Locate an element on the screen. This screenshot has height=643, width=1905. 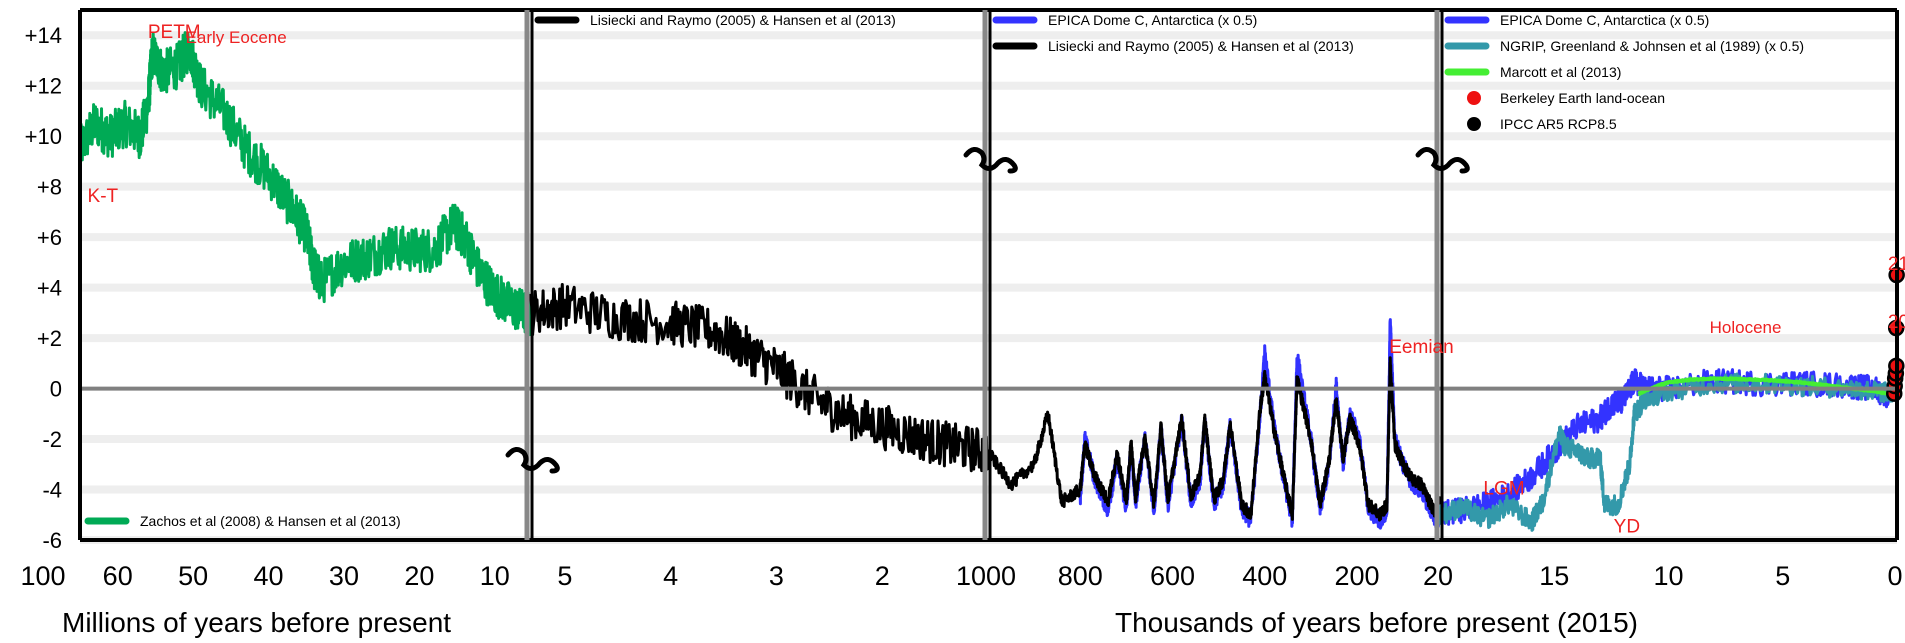
x-axis-label-millions: Millions of years before present is located at coordinates (256, 622).